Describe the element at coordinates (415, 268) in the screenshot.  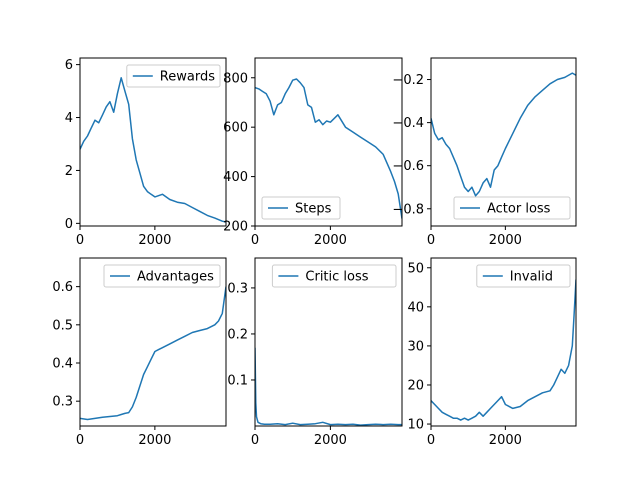
I see `y-tick-label: 50` at that location.